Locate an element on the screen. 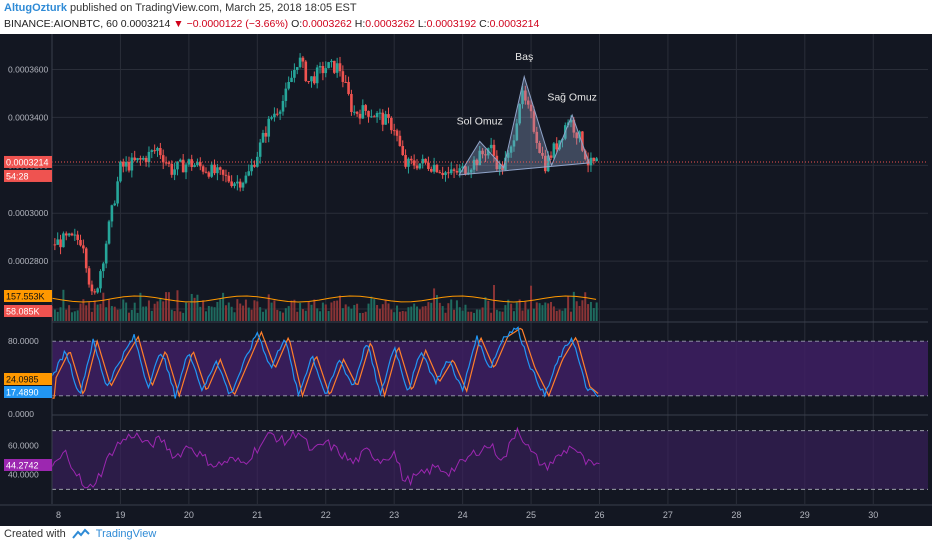  price-axis-background is located at coordinates (26, 269).